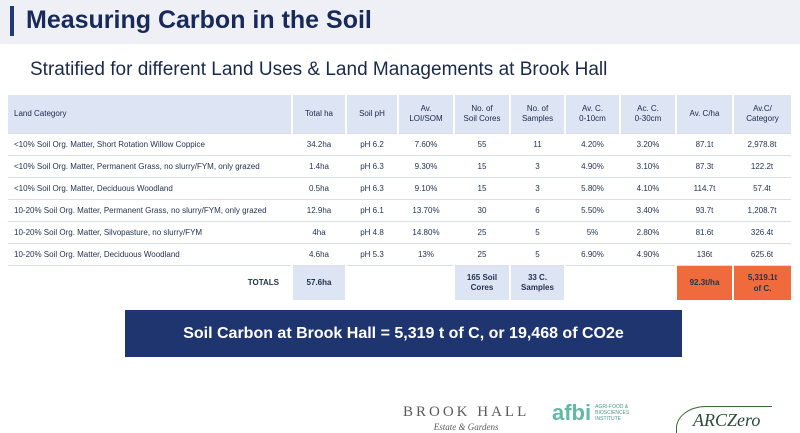 Image resolution: width=800 pixels, height=433 pixels. What do you see at coordinates (426, 166) in the screenshot?
I see `cell-loi: 9.30%` at bounding box center [426, 166].